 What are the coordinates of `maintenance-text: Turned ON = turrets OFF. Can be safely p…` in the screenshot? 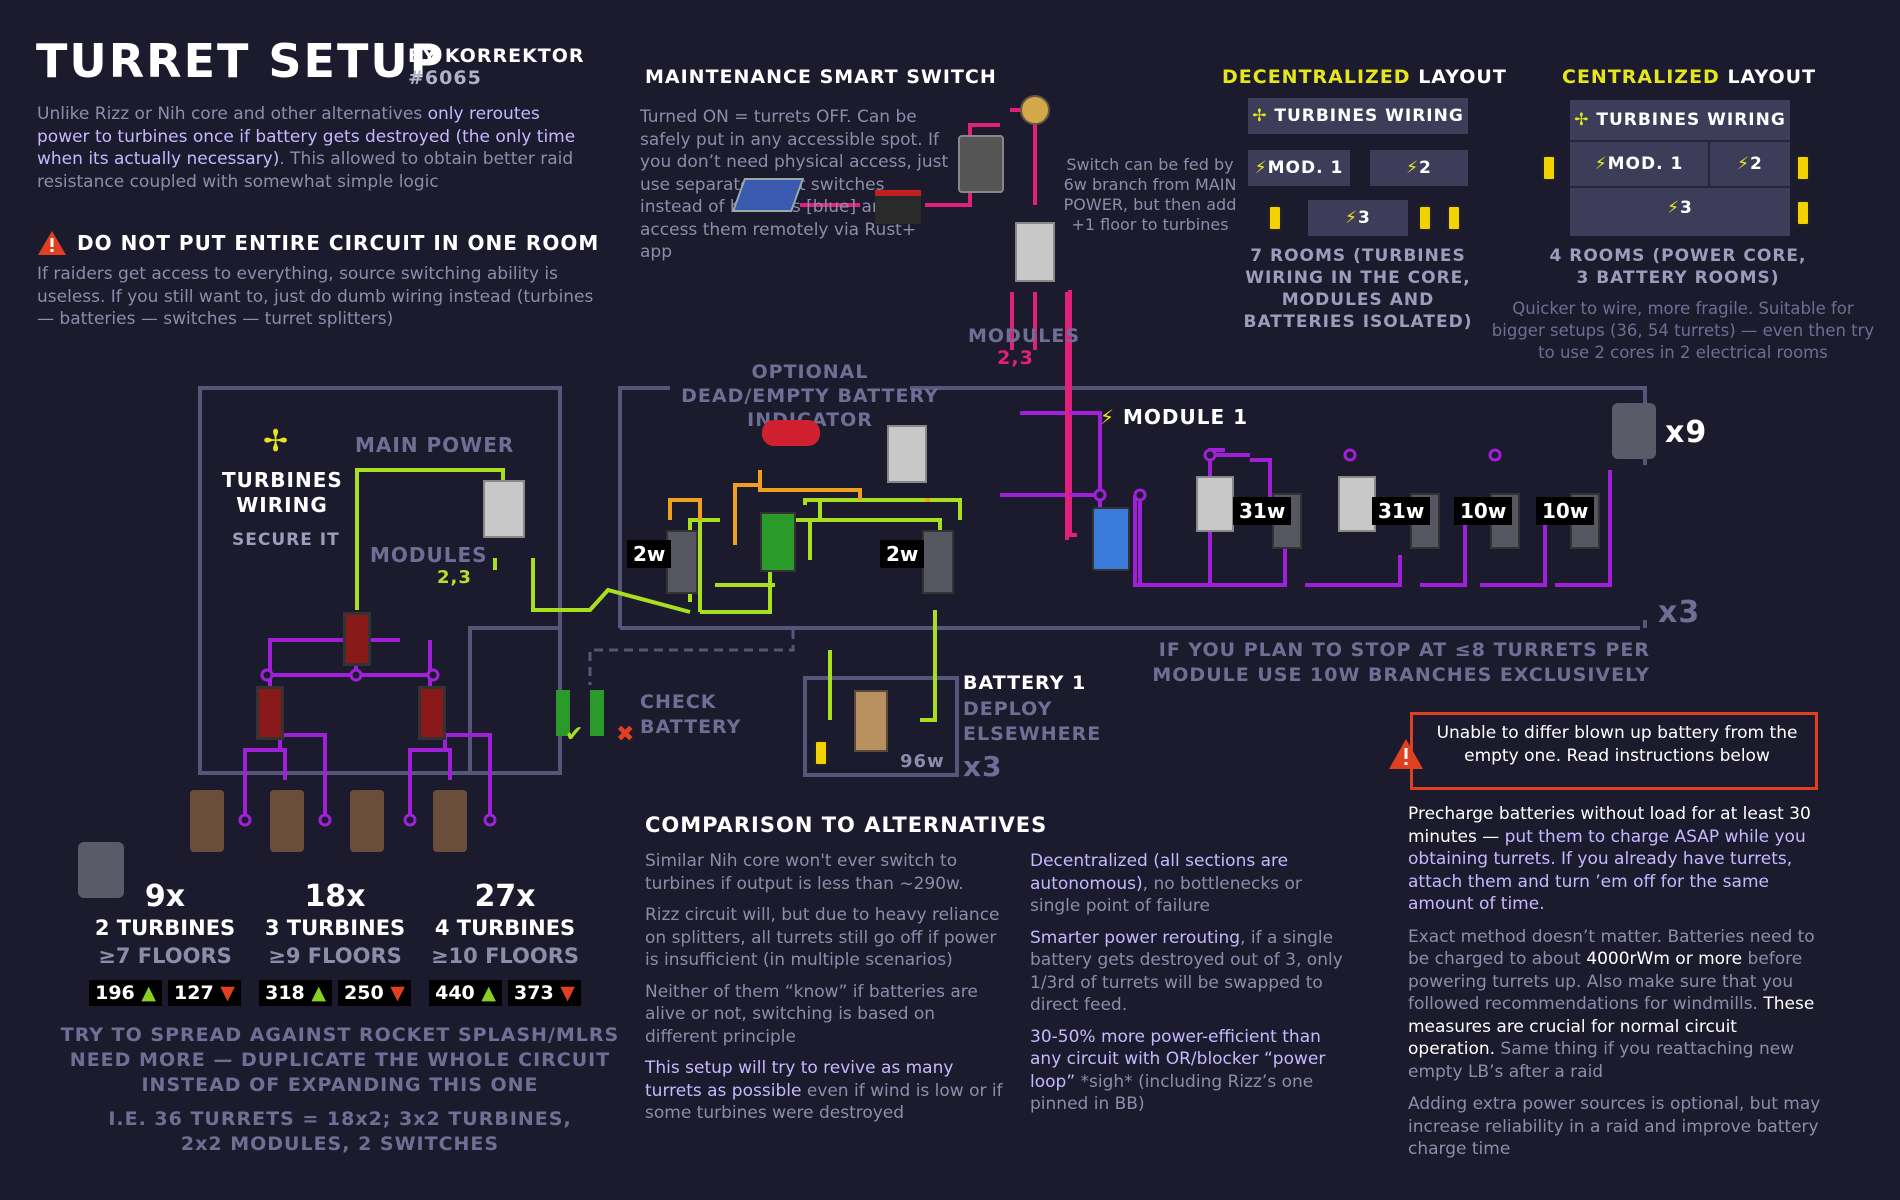 It's located at (794, 184).